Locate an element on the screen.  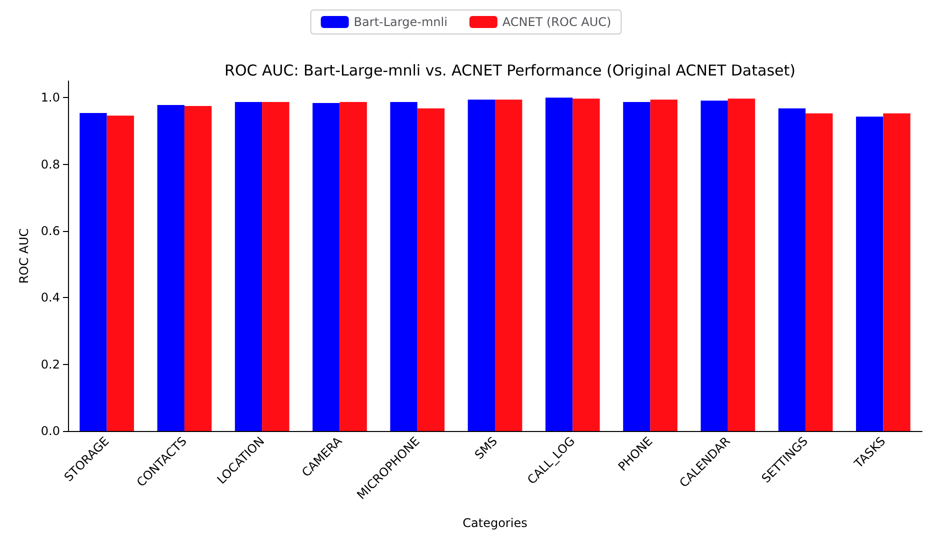
x-axis-title: Categories is located at coordinates (495, 523).